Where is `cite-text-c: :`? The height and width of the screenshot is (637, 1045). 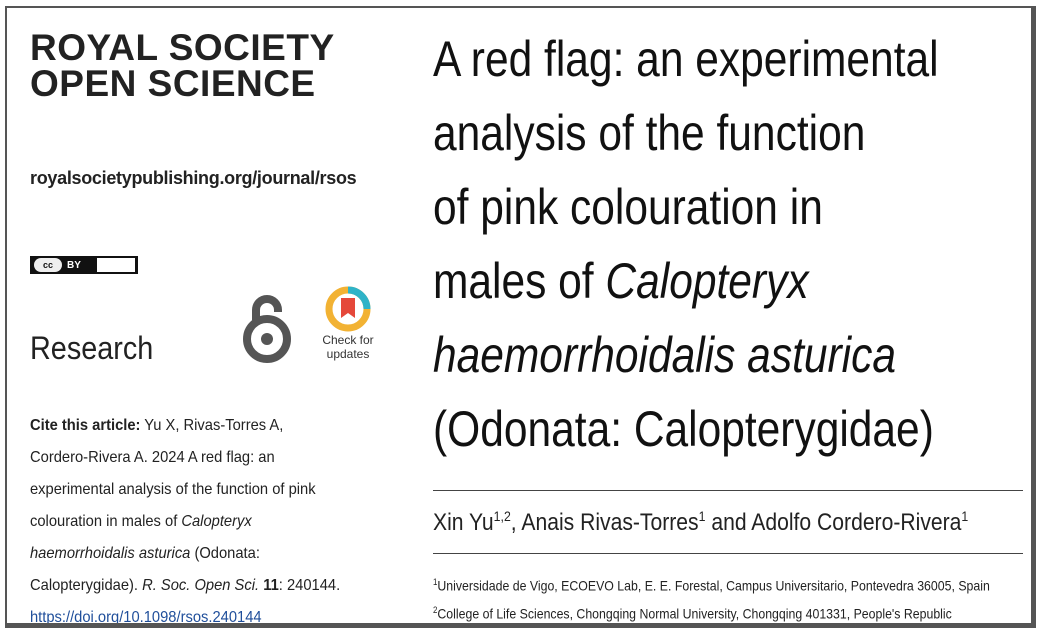 cite-text-c: : is located at coordinates (280, 585).